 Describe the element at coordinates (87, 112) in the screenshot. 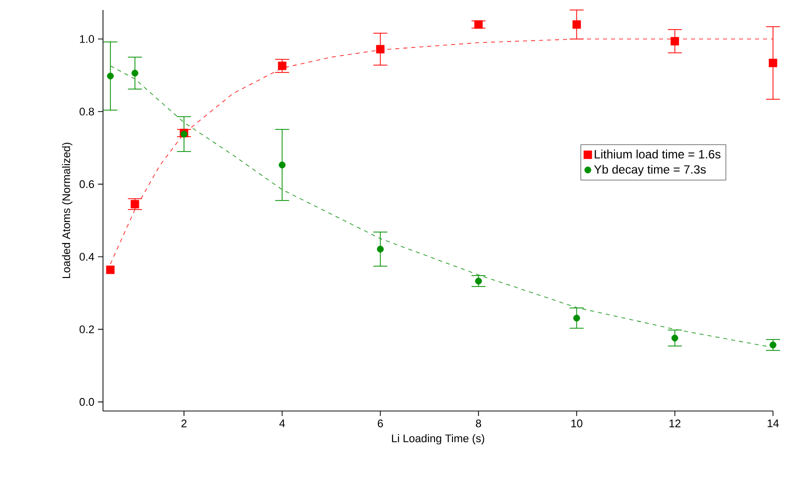

I see `y-tick-label: 0.8` at that location.